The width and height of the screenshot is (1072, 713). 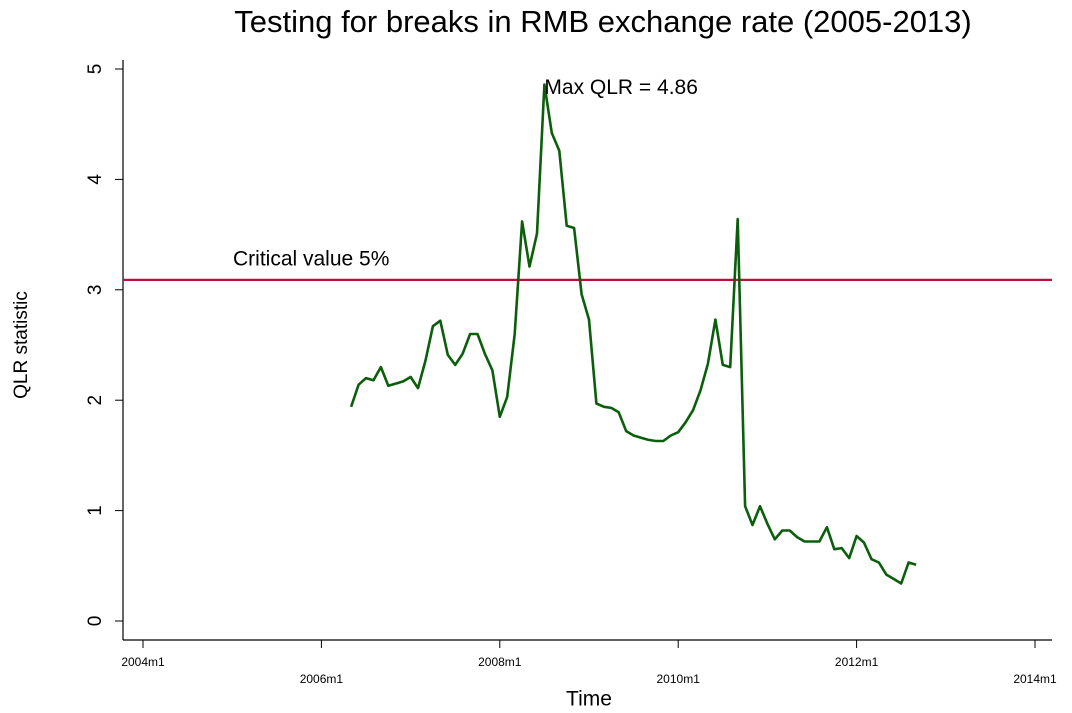 What do you see at coordinates (143, 662) in the screenshot?
I see `x-tick-label: 2004m1` at bounding box center [143, 662].